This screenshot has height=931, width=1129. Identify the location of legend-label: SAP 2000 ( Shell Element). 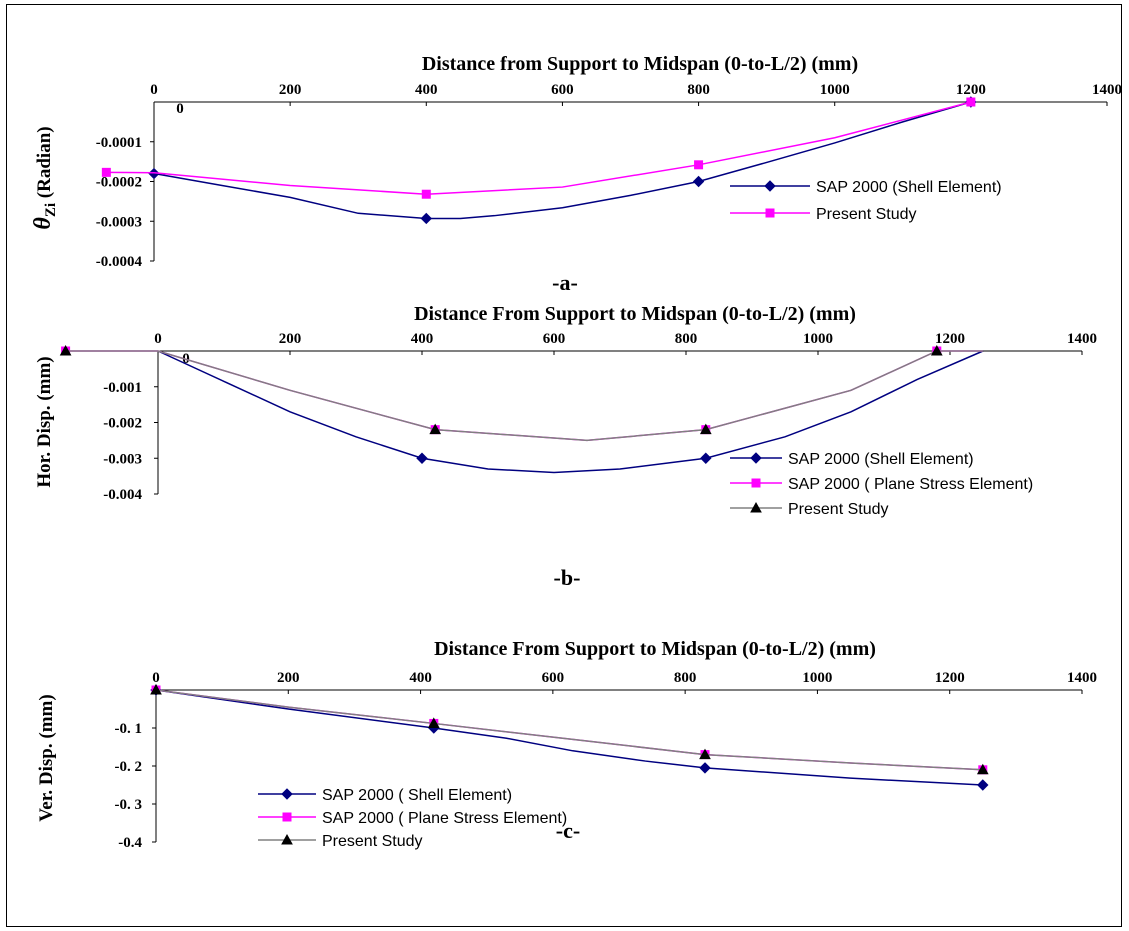
(417, 795).